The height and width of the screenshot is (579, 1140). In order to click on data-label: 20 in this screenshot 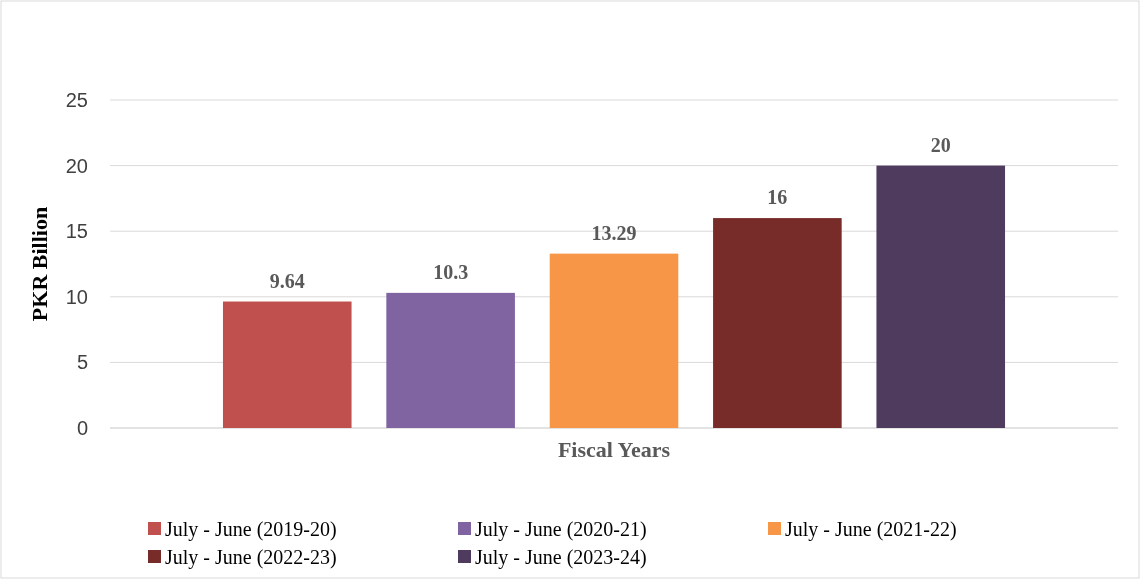, I will do `click(940, 144)`.